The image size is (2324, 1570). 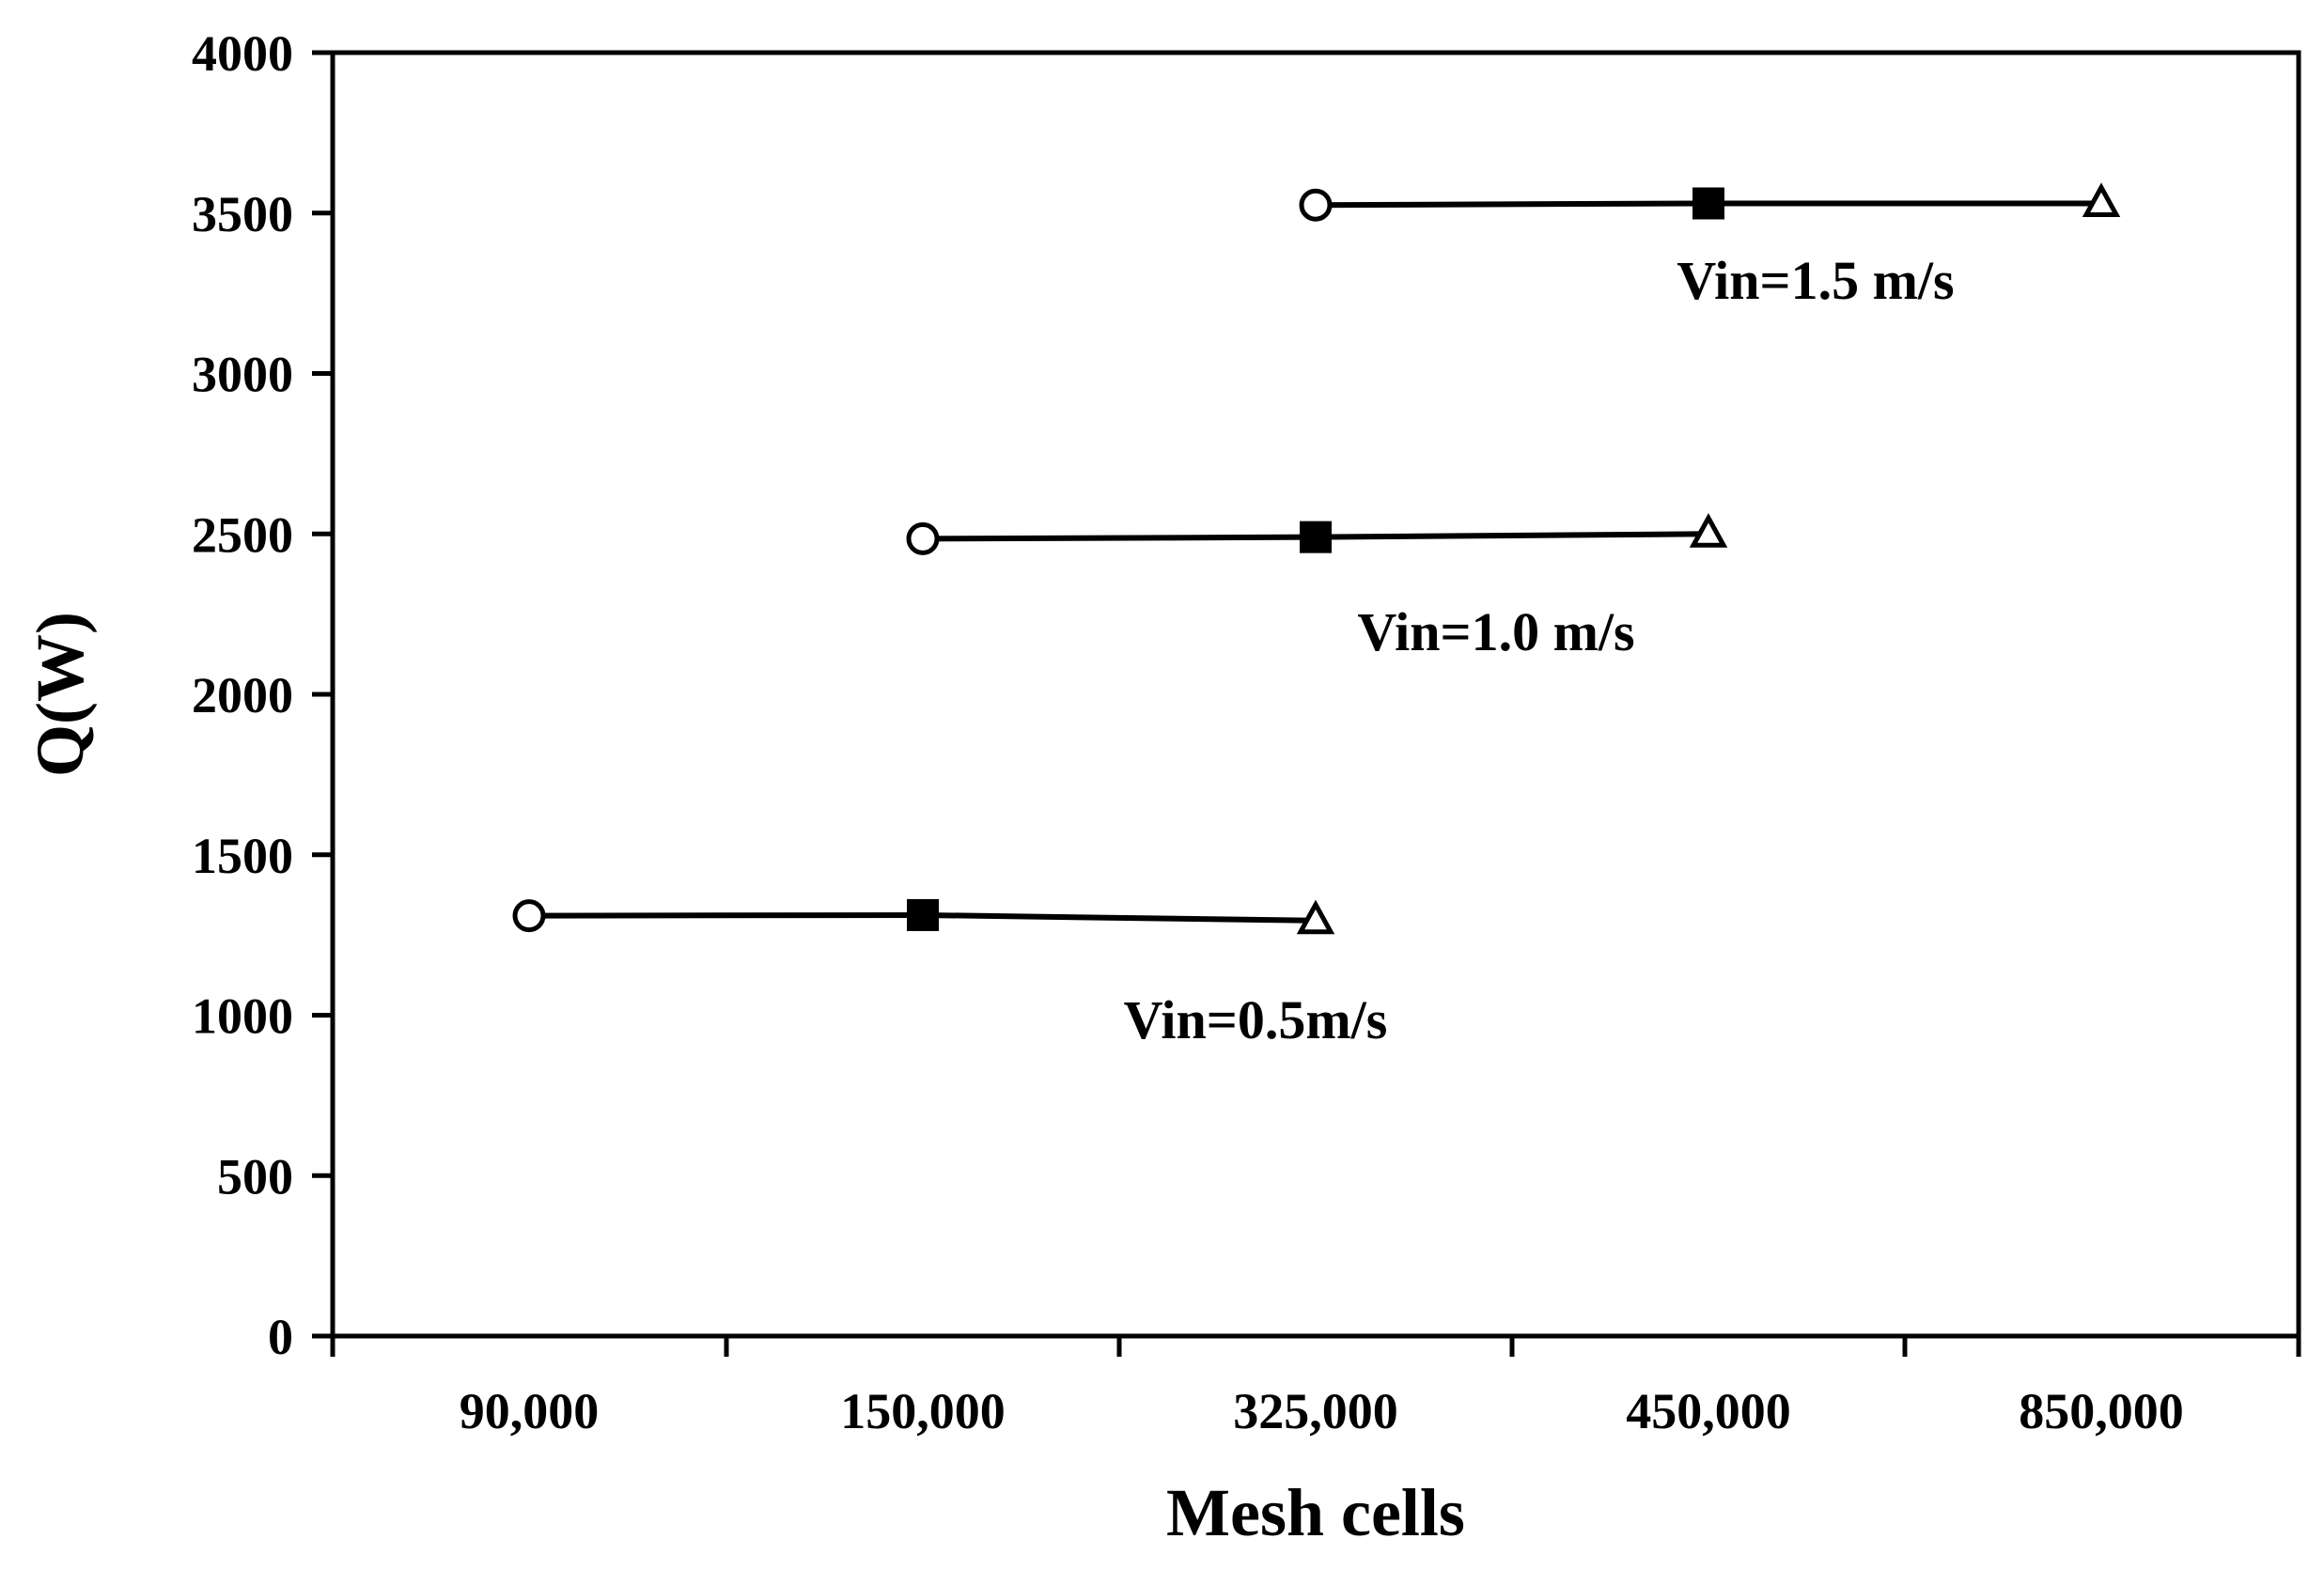 What do you see at coordinates (1315, 1513) in the screenshot?
I see `x-axis-title: Mesh cells` at bounding box center [1315, 1513].